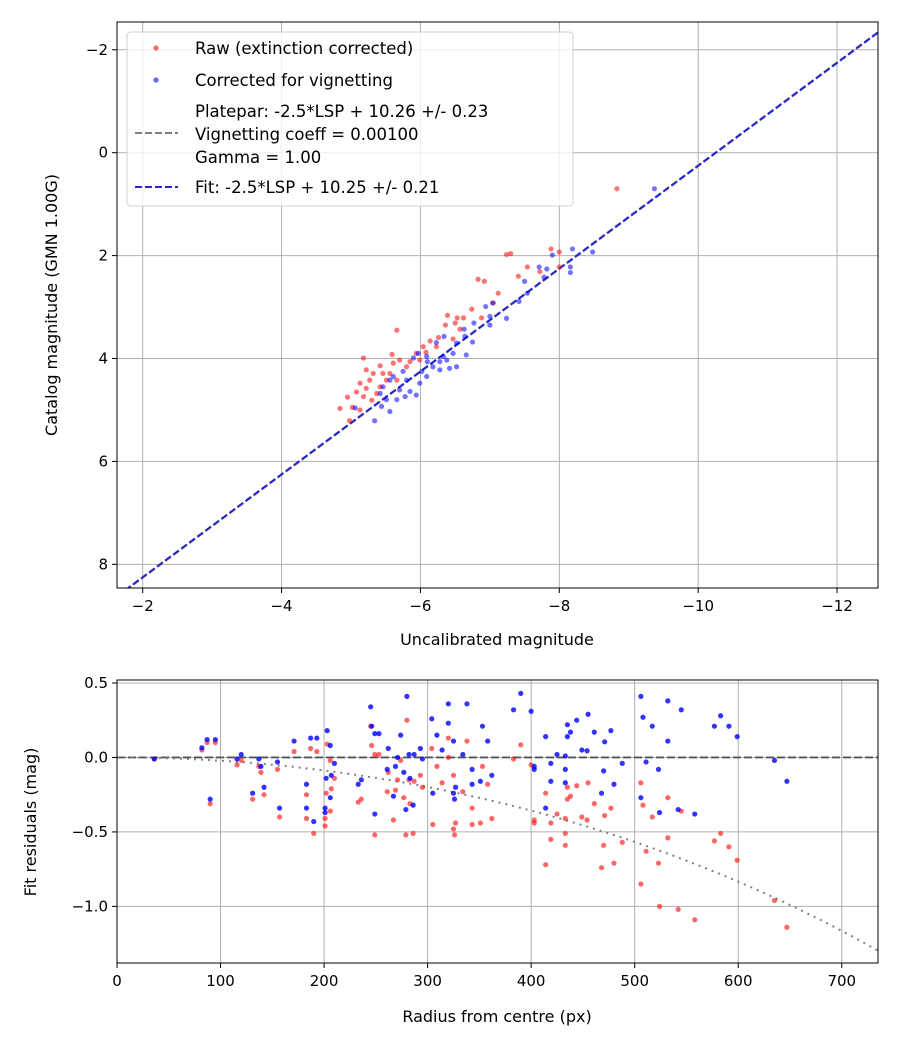 Image resolution: width=900 pixels, height=1050 pixels. What do you see at coordinates (738, 981) in the screenshot?
I see `x-tick-label: 600` at bounding box center [738, 981].